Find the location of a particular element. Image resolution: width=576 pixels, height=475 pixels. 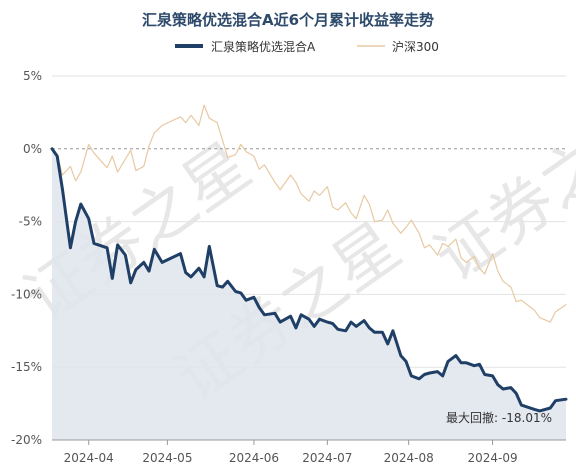

x-tick-label: 2024-04 is located at coordinates (89, 458).